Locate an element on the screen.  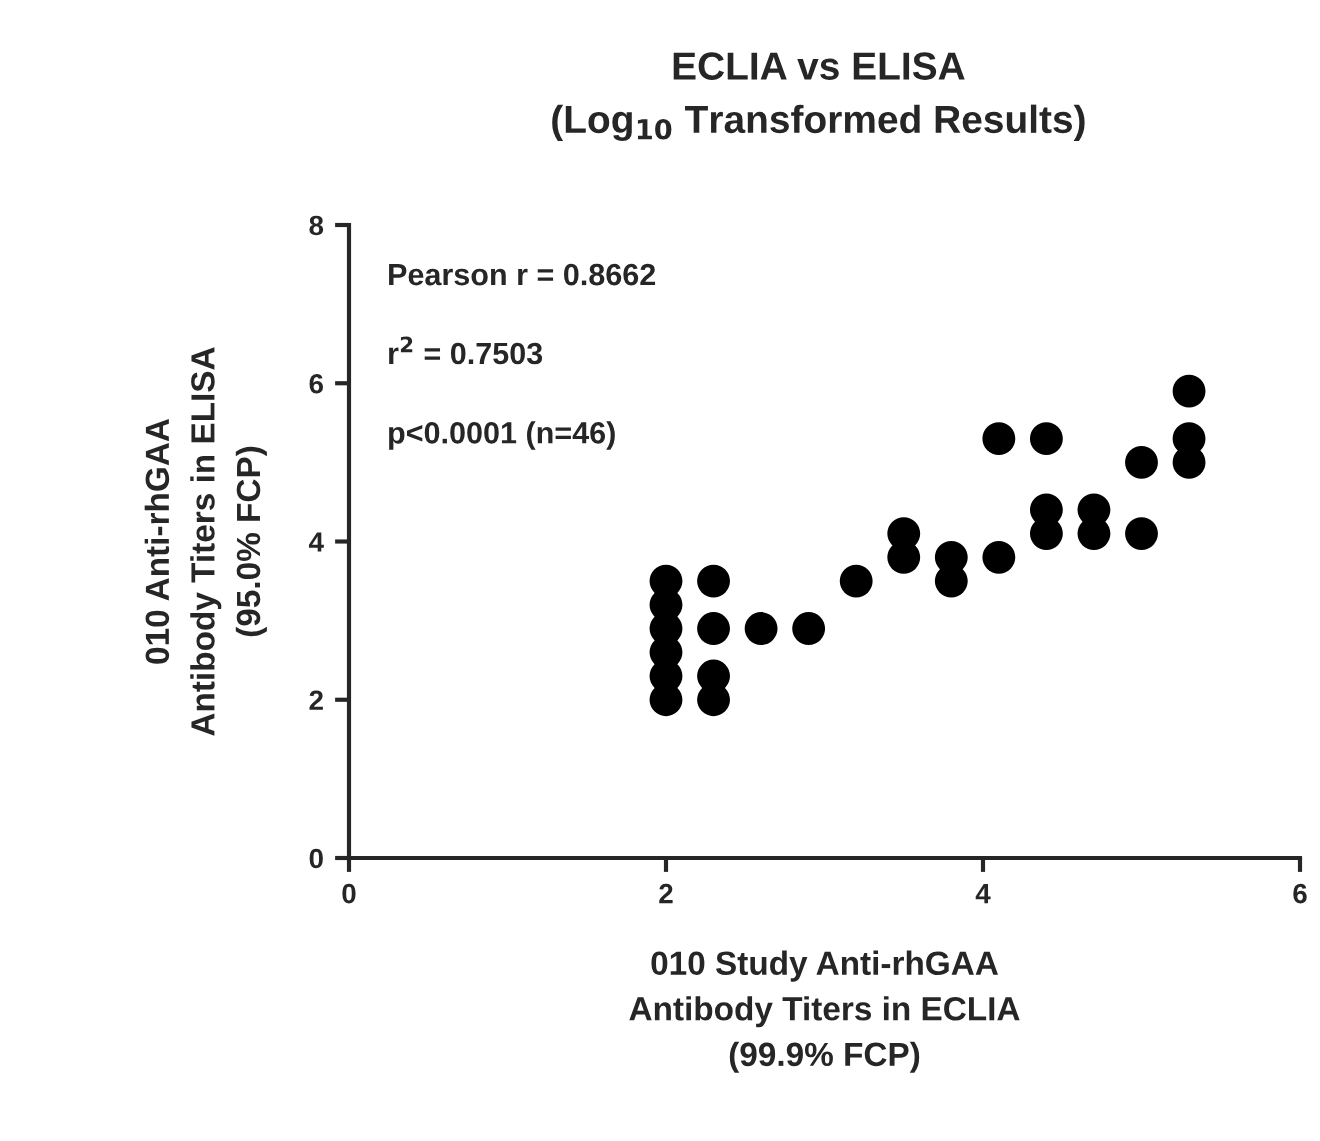
y-tick-label: 6 is located at coordinates (316, 383).